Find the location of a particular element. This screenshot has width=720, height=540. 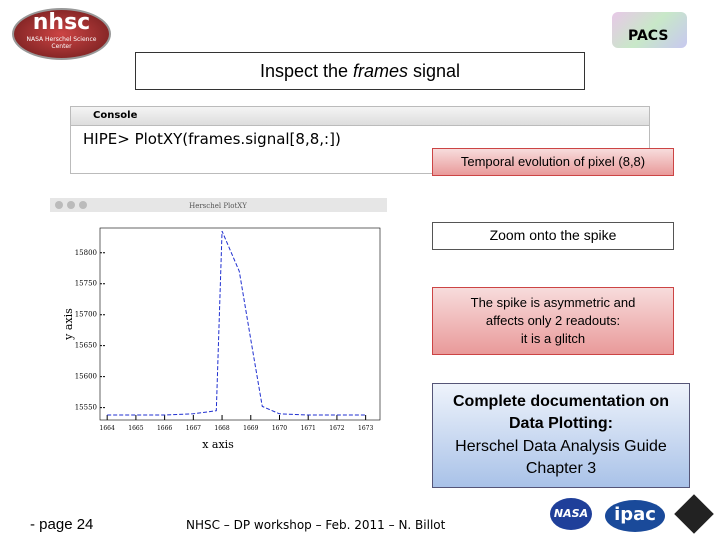

callout: Zoom onto the spike is located at coordinates (553, 236).